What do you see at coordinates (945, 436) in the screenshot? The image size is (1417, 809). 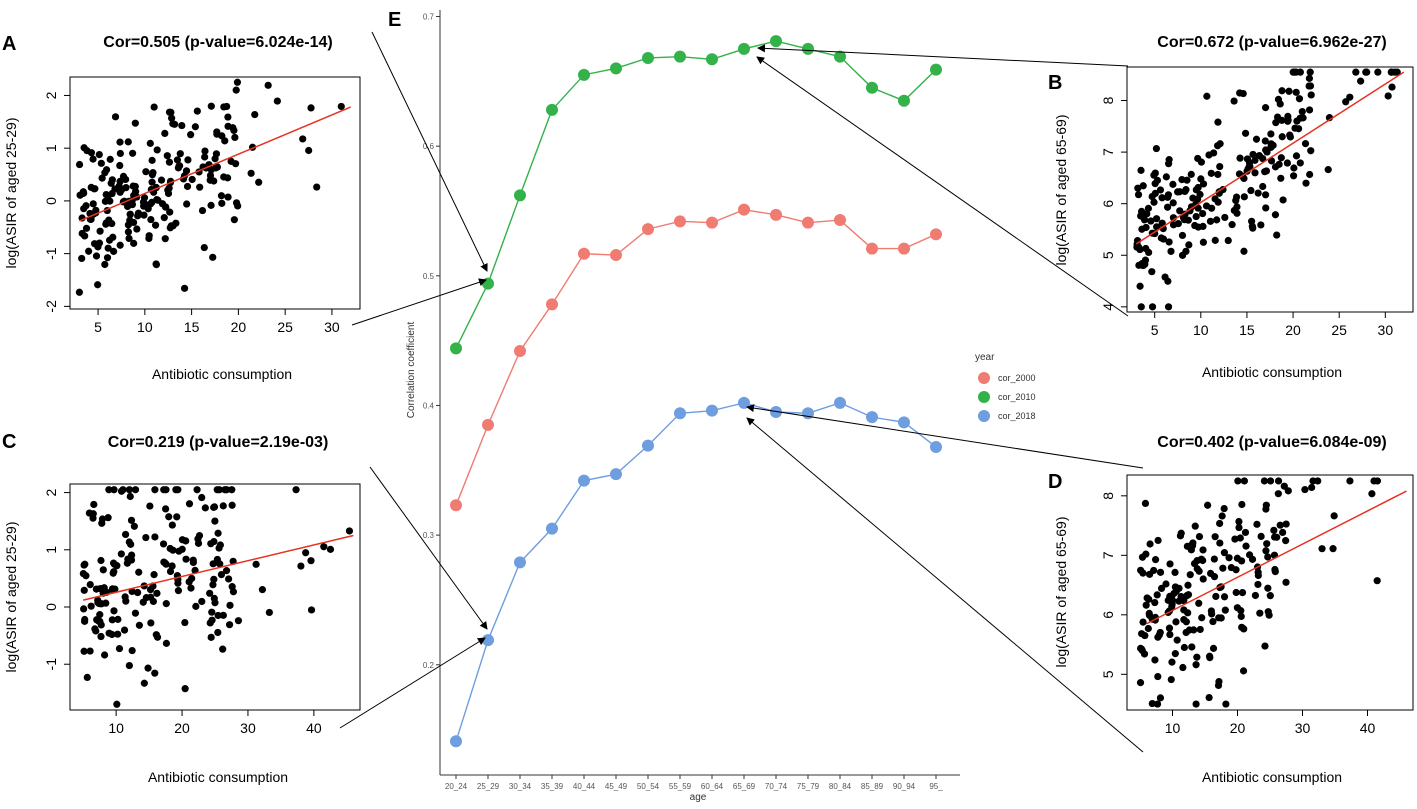 I see `arrow-d-title-to-e` at bounding box center [945, 436].